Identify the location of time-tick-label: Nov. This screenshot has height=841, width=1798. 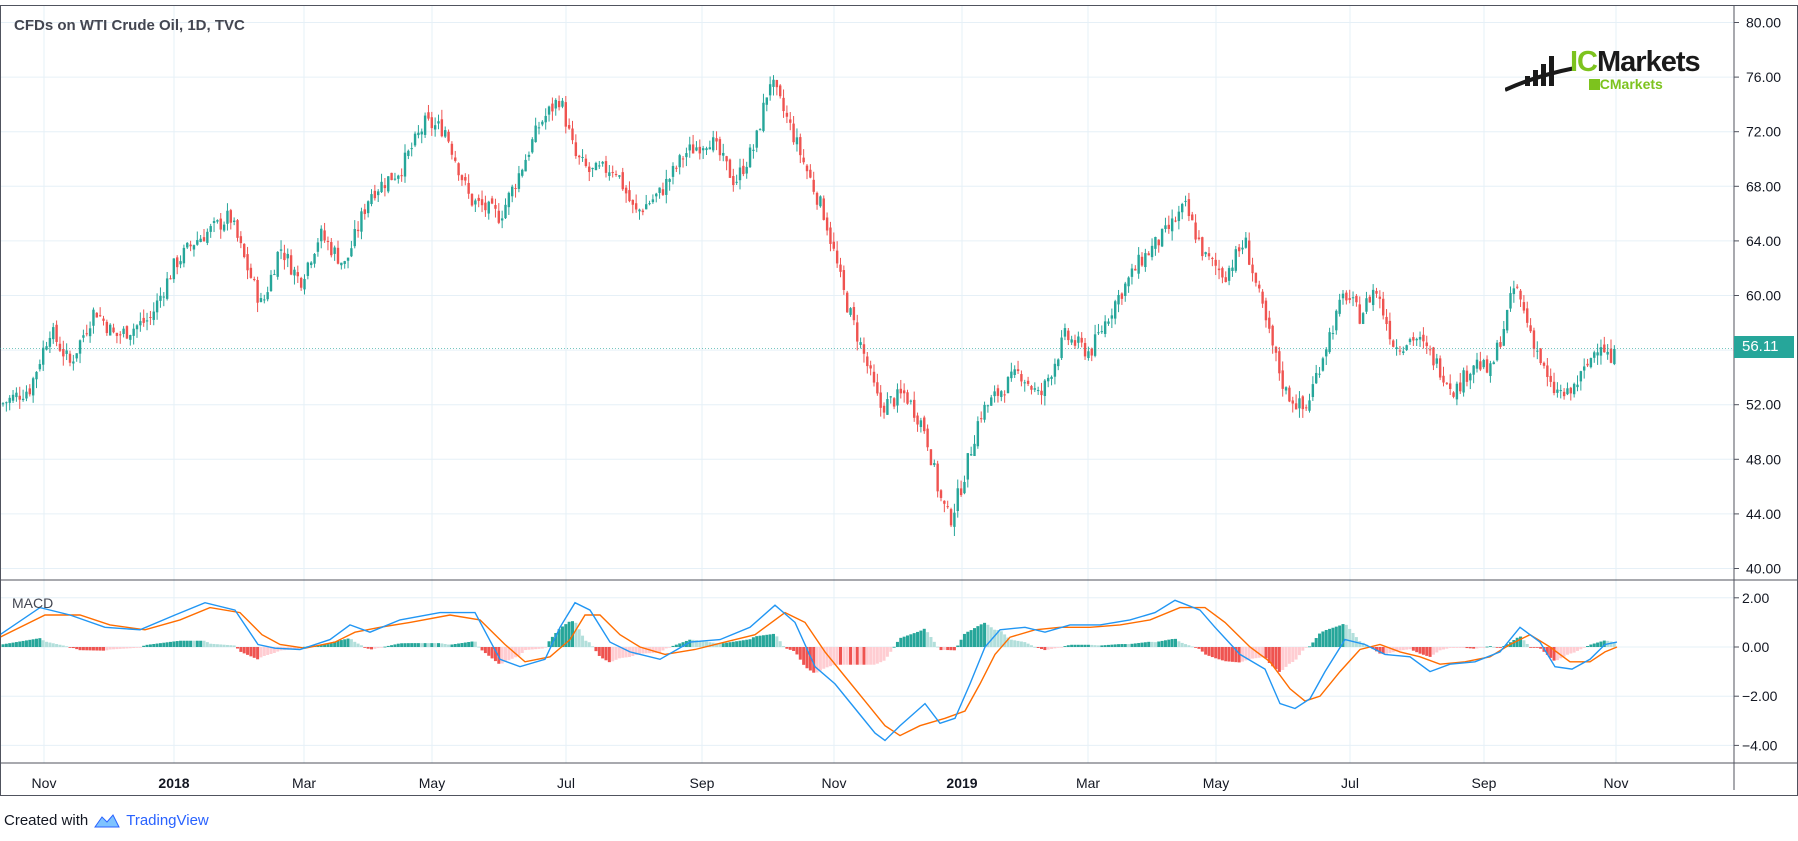
(1616, 783).